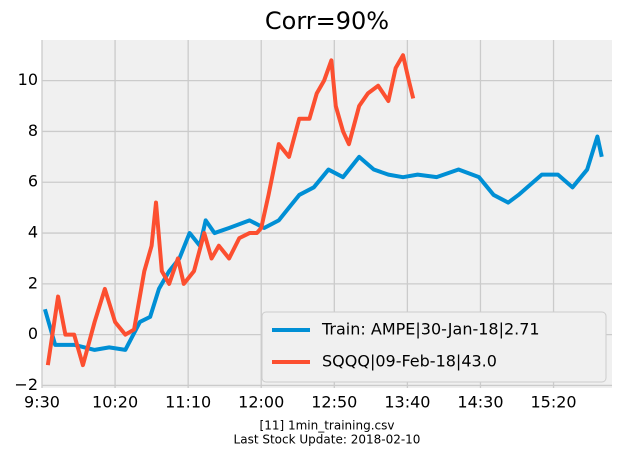 This screenshot has height=462, width=617. What do you see at coordinates (26, 384) in the screenshot?
I see `y-tick-label: −2` at bounding box center [26, 384].